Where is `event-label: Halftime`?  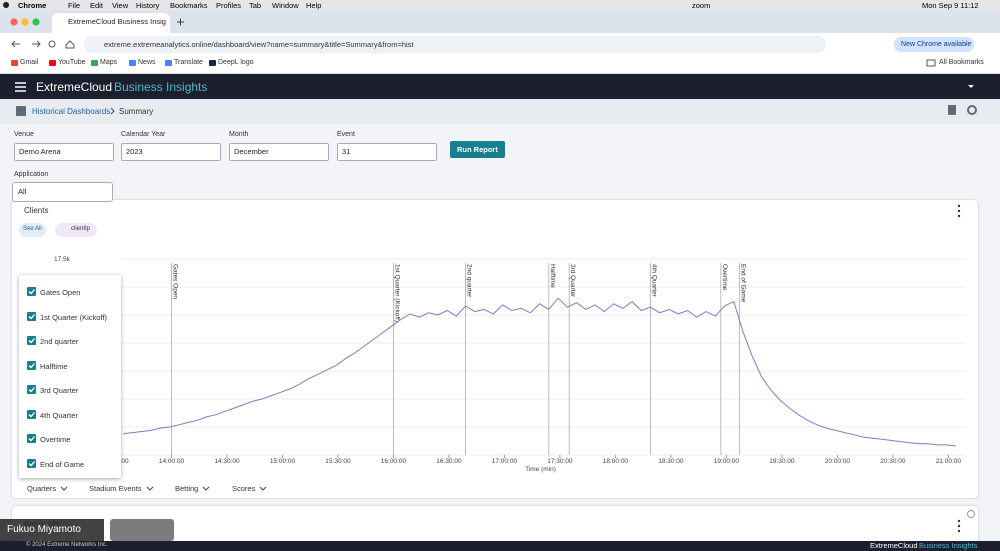
event-label: Halftime is located at coordinates (552, 276).